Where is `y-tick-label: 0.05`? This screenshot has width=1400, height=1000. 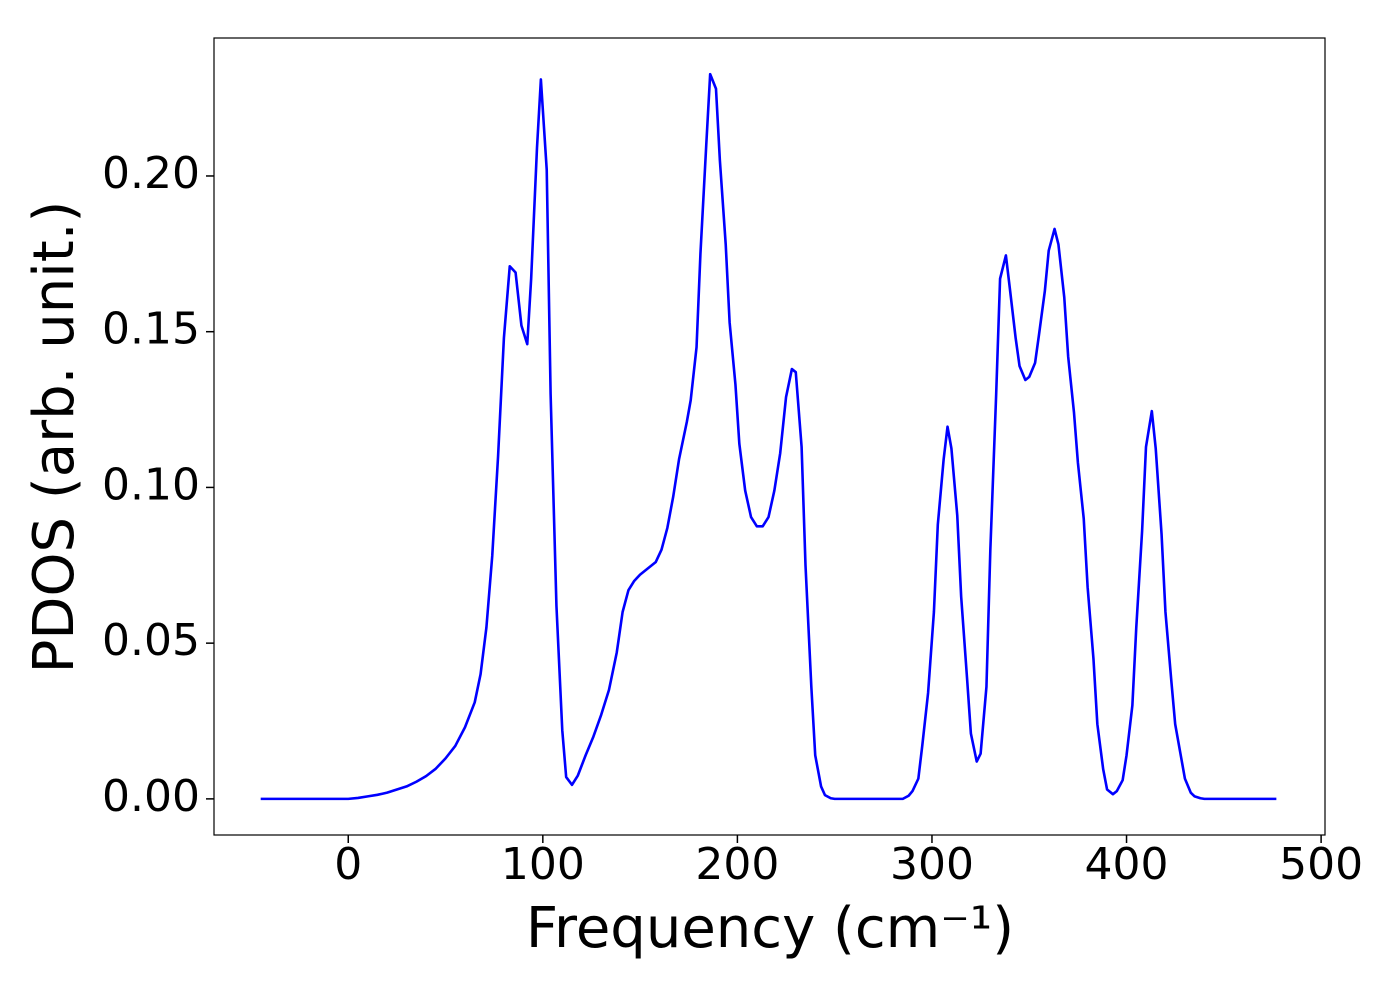 y-tick-label: 0.05 is located at coordinates (151, 640).